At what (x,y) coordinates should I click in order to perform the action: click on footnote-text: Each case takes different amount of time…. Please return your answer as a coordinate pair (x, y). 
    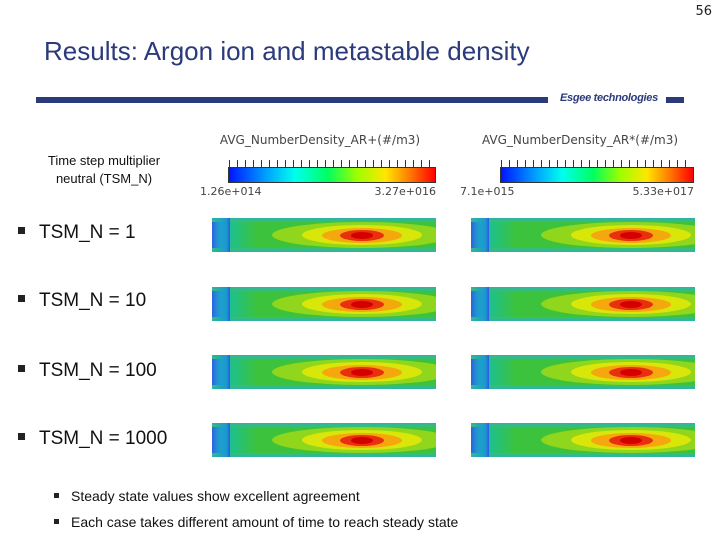
    Looking at the image, I should click on (265, 522).